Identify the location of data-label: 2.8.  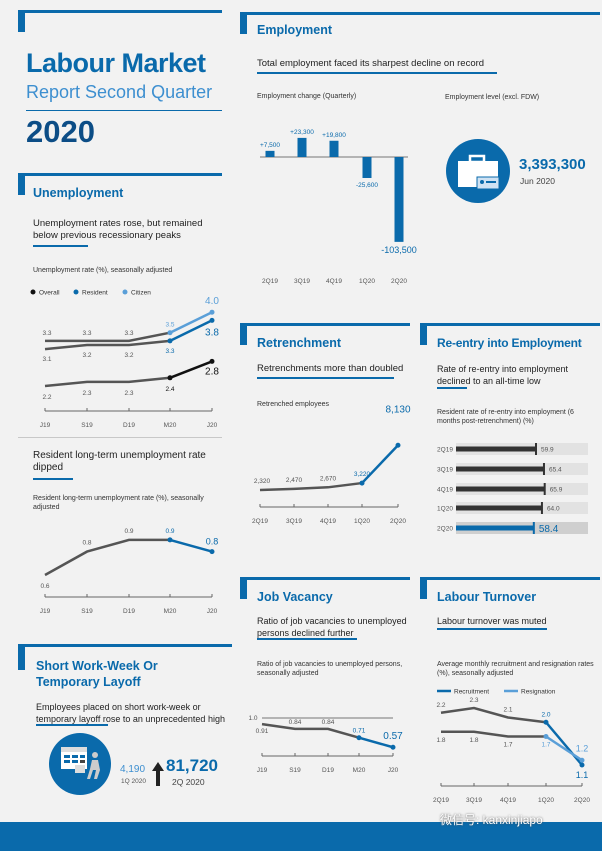
(212, 371).